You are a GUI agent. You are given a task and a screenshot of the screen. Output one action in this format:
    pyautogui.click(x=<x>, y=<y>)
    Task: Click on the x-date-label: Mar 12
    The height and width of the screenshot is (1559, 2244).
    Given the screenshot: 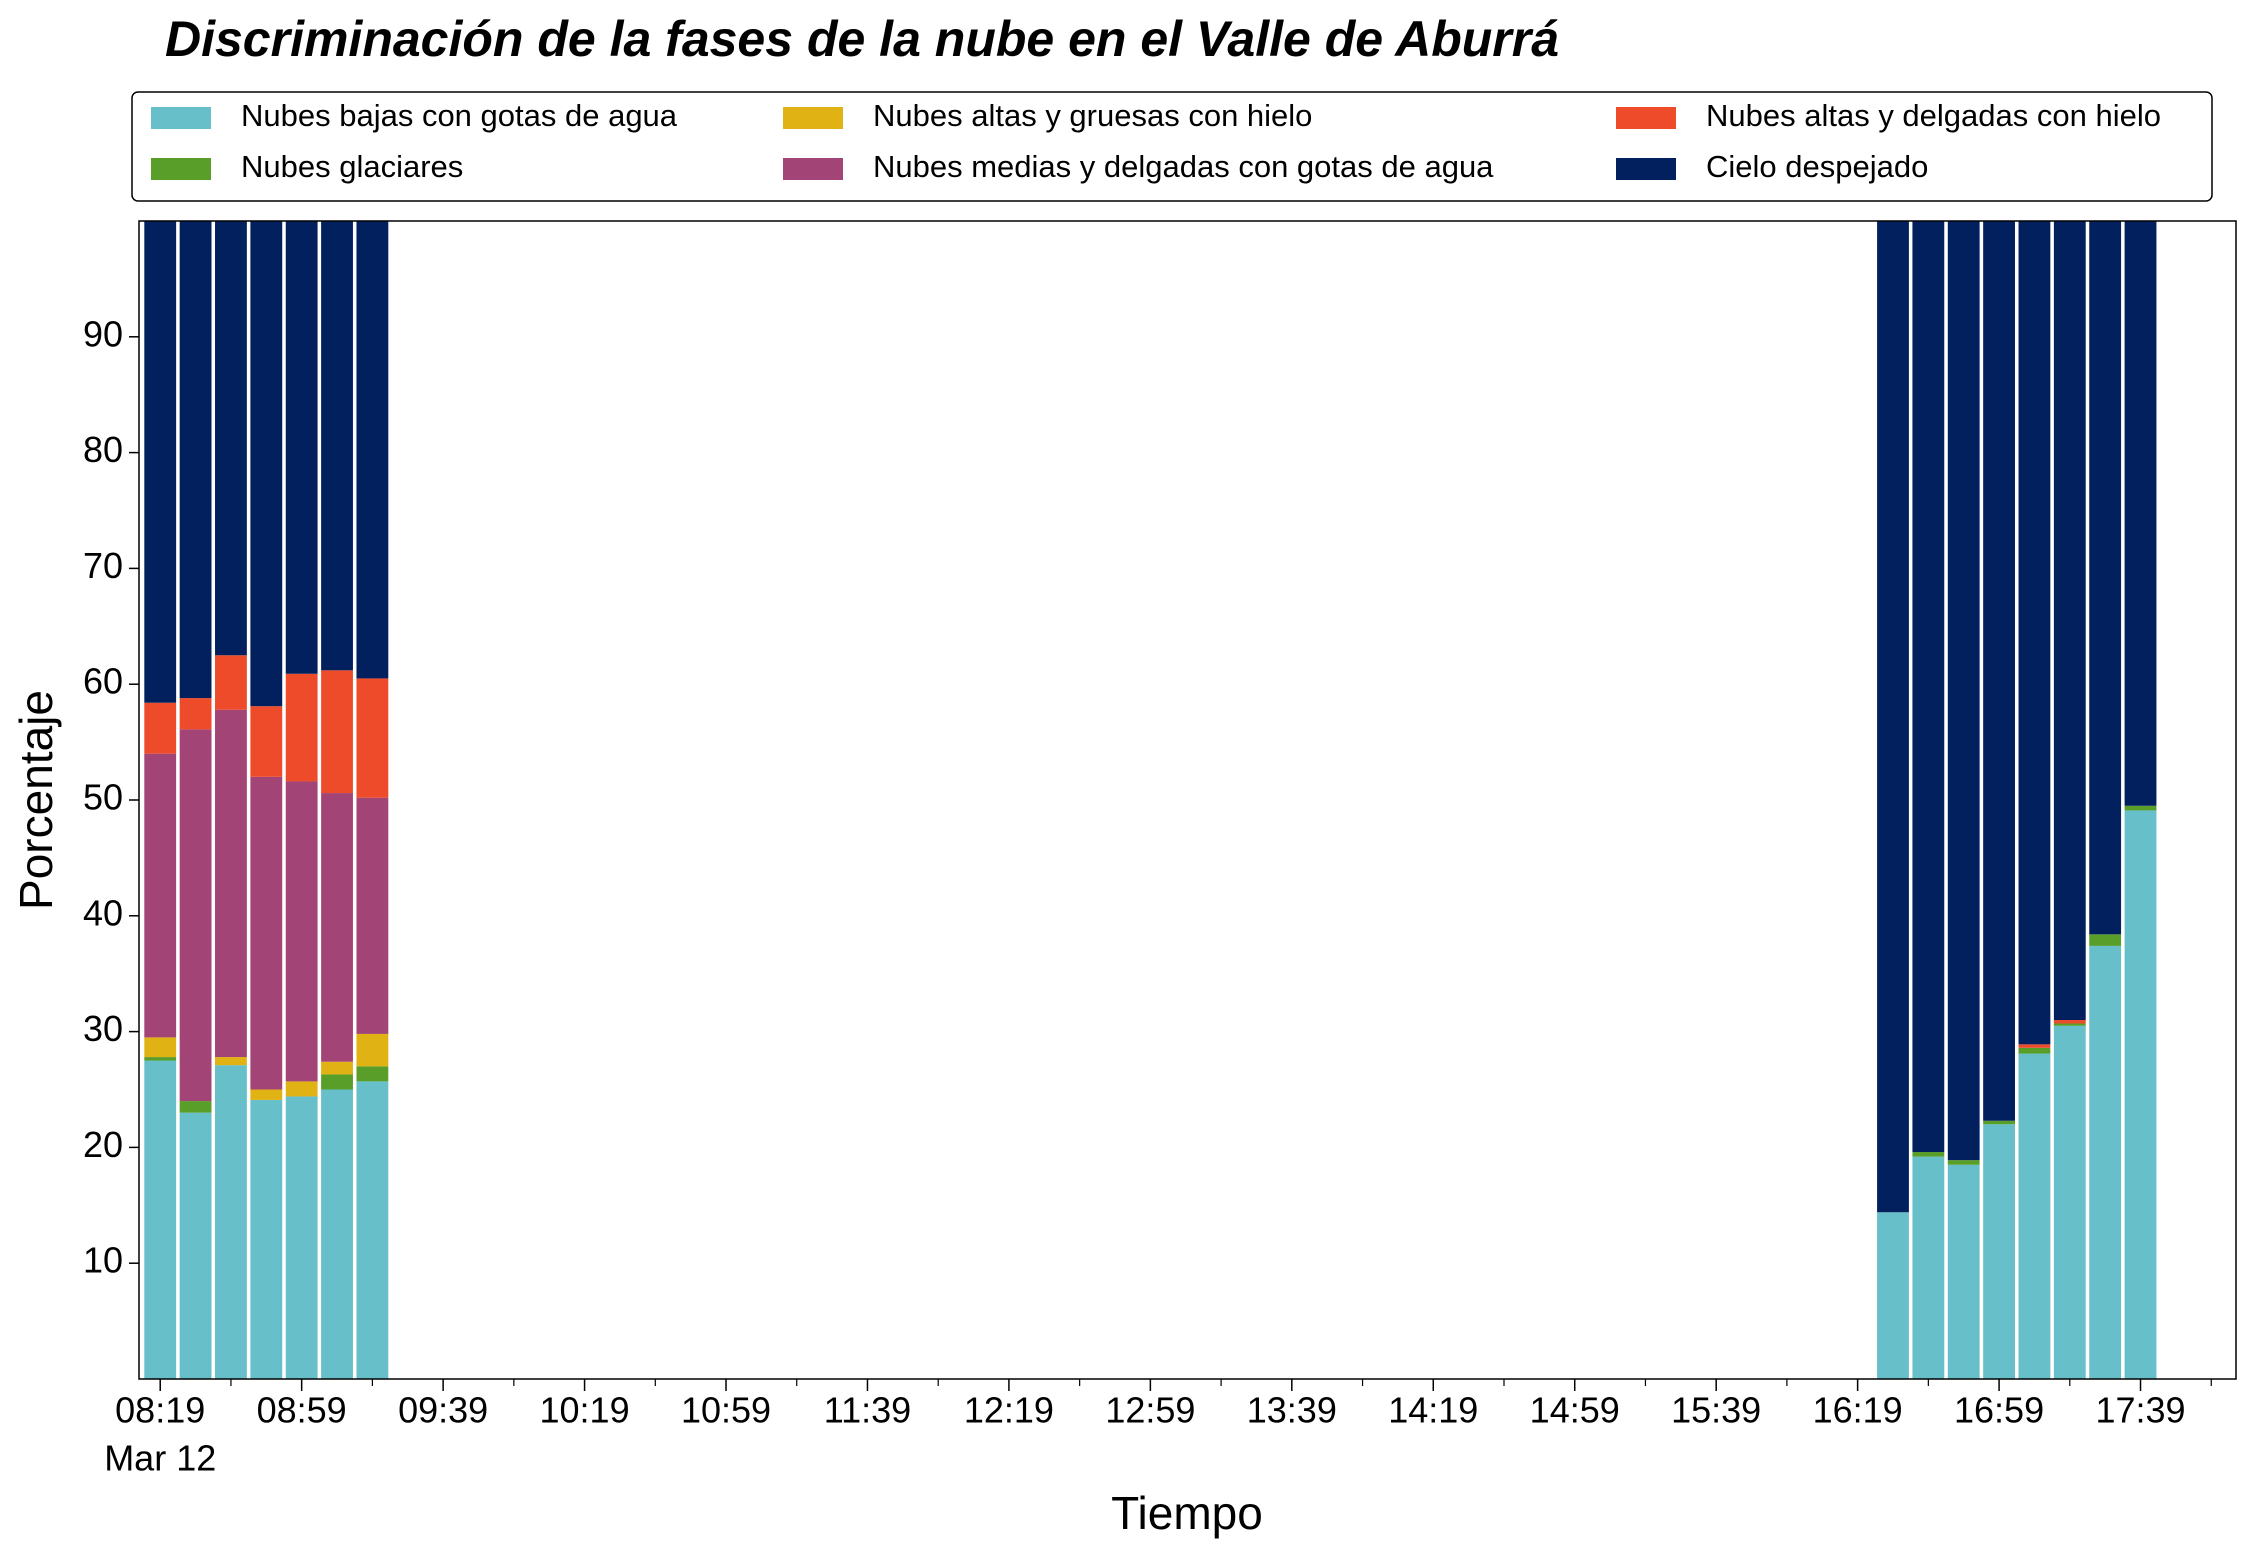 What is the action you would take?
    pyautogui.click(x=160, y=1458)
    